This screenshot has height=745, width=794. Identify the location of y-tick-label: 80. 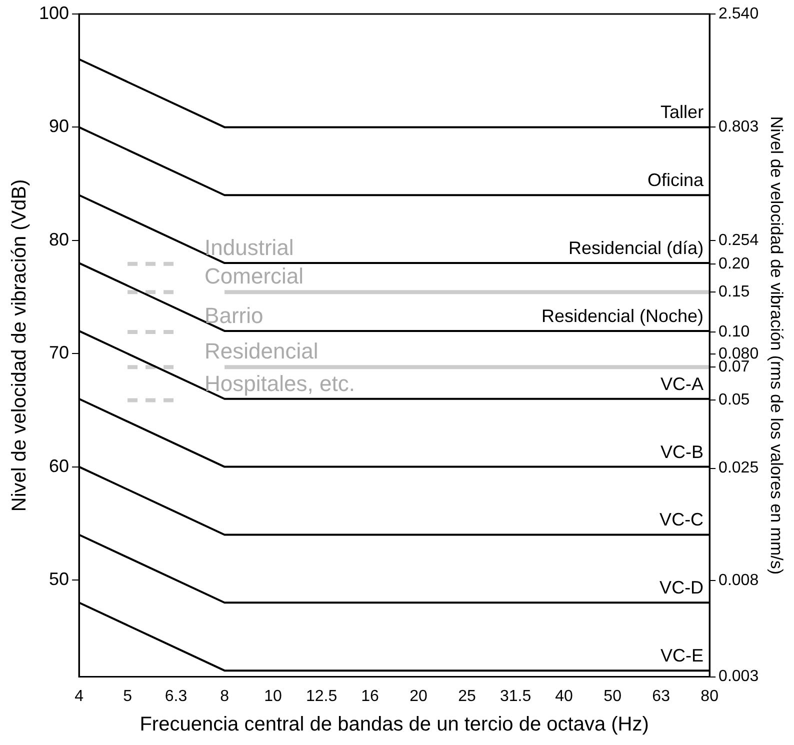
(59, 239).